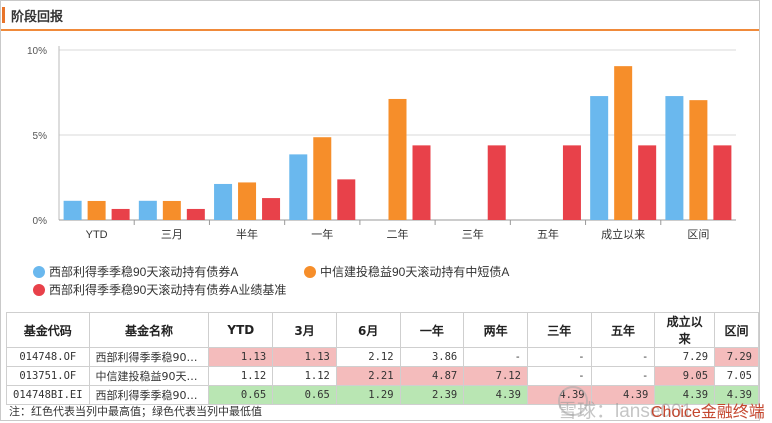 This screenshot has height=423, width=772. I want to click on return-value-cell: 9.05, so click(685, 376).